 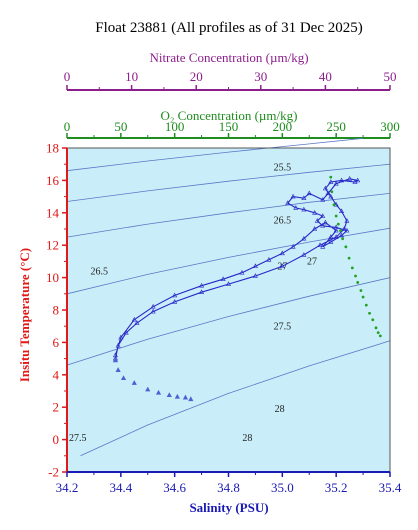 What do you see at coordinates (229, 126) in the screenshot?
I see `oxygen-tick-label: 150` at bounding box center [229, 126].